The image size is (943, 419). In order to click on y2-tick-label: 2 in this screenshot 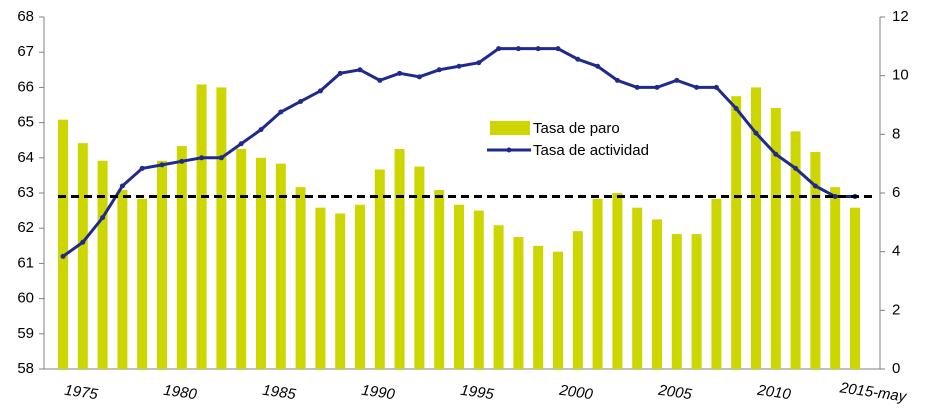, I will do `click(896, 309)`.